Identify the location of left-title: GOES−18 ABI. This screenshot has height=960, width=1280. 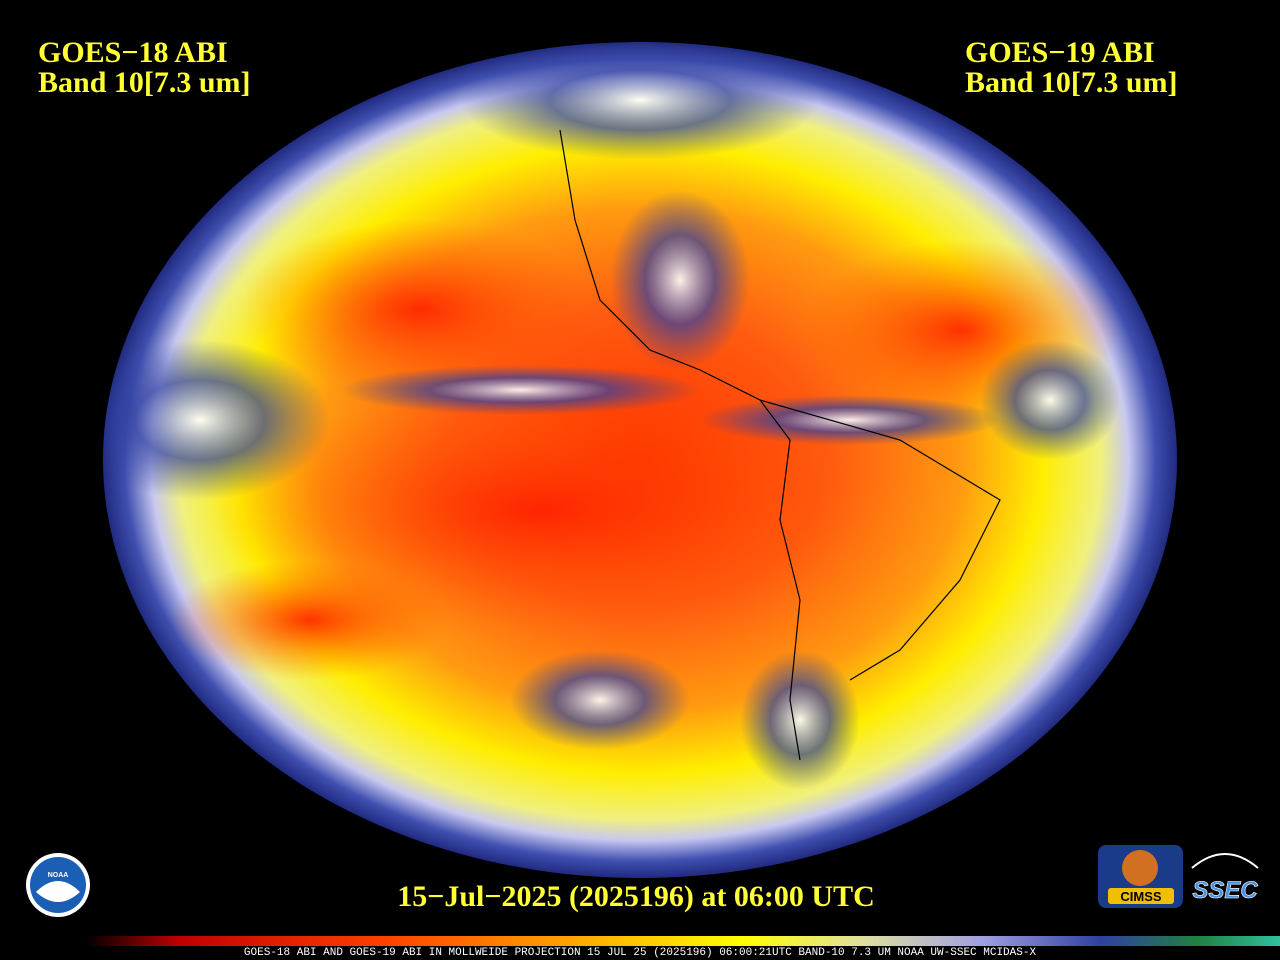
(133, 52).